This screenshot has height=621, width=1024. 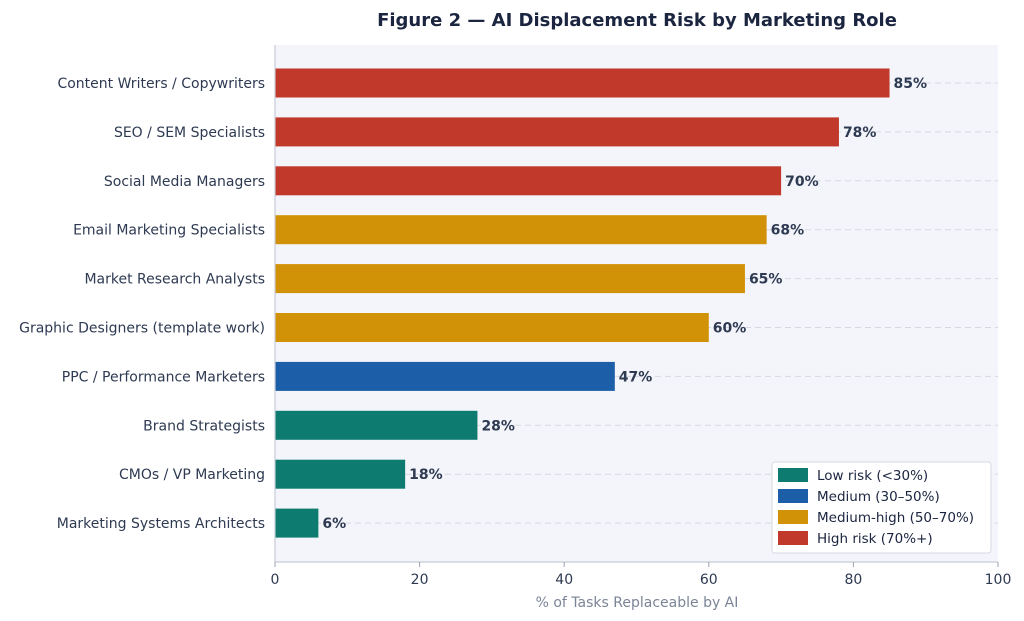 What do you see at coordinates (420, 580) in the screenshot?
I see `x-tick-label: 20` at bounding box center [420, 580].